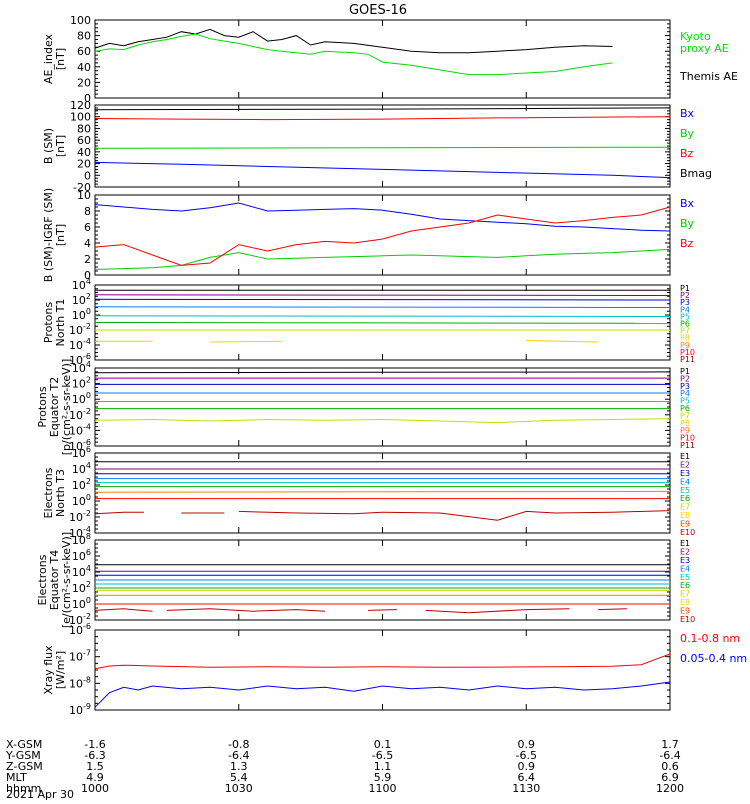  What do you see at coordinates (670, 777) in the screenshot?
I see `axis-tick-value: 6.9` at bounding box center [670, 777].